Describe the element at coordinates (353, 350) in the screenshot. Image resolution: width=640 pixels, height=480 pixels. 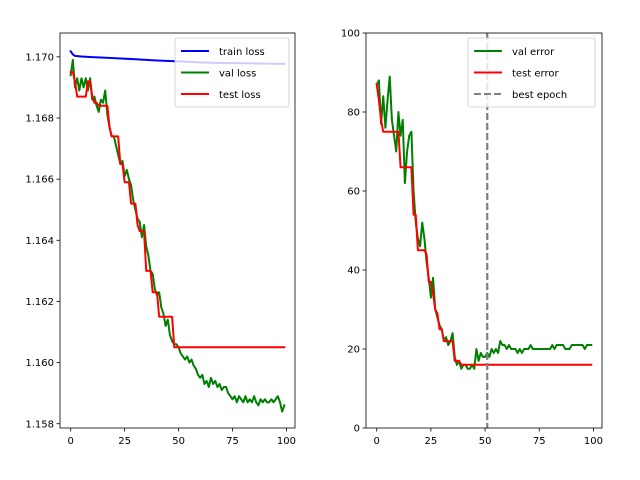
I see `y-tick-label: 20` at that location.